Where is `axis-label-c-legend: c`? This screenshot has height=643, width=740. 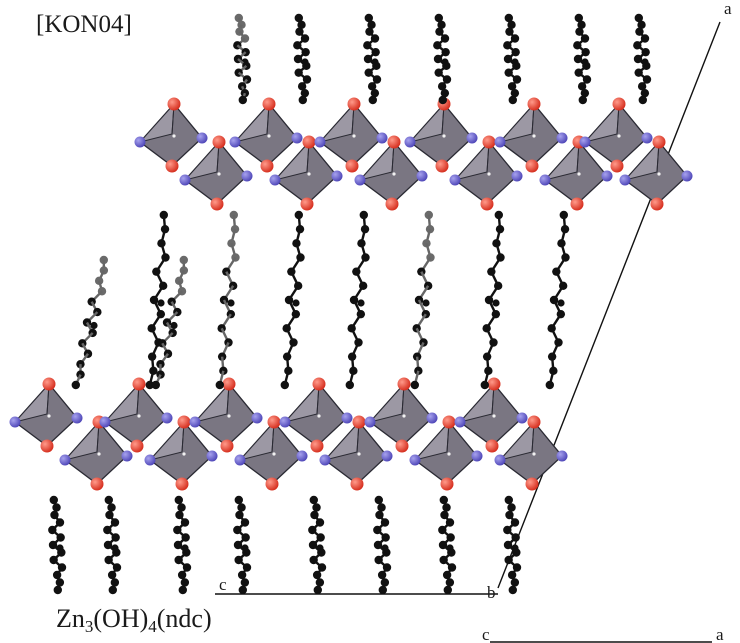
axis-label-c-legend: c is located at coordinates (486, 634).